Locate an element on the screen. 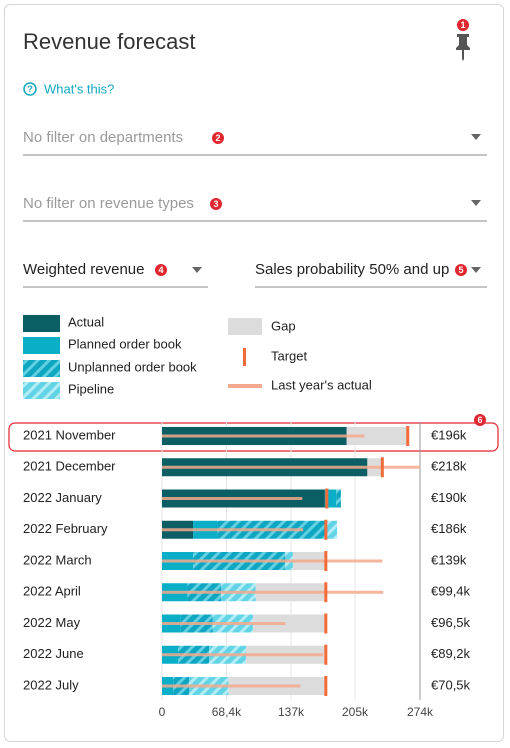 This screenshot has width=510, height=748. category-label: 2022 April is located at coordinates (52, 591).